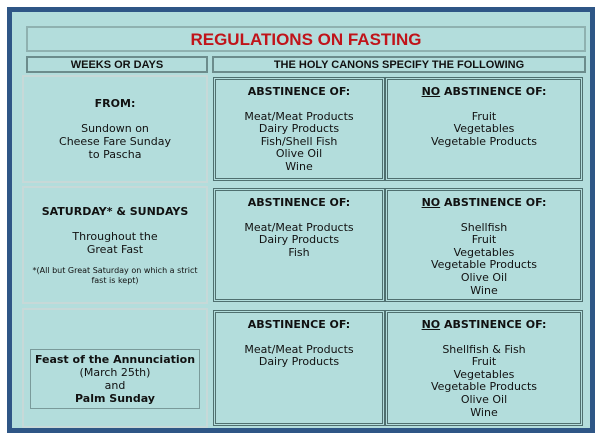  I want to click on period-line: Throughout the, so click(115, 236).